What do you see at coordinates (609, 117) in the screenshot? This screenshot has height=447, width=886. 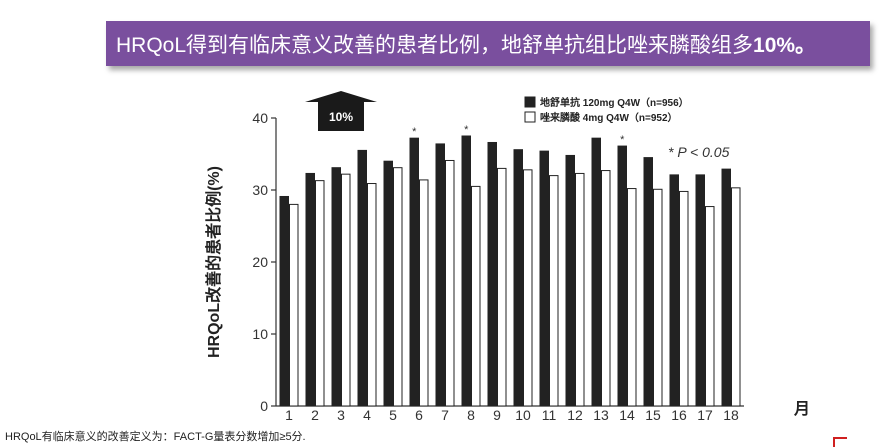 I see `legend-label-zoledronic: 唑来膦酸 4mg Q4W（n=952）` at bounding box center [609, 117].